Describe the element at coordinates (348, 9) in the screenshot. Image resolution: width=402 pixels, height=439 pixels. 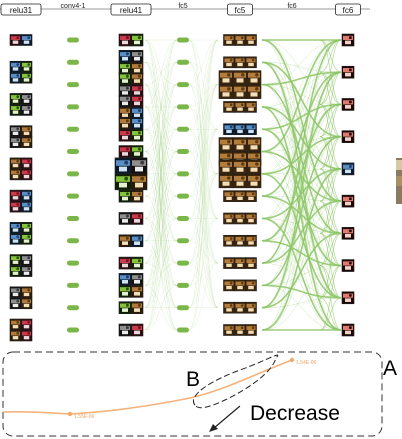
I see `column-tab-fc6b` at that location.